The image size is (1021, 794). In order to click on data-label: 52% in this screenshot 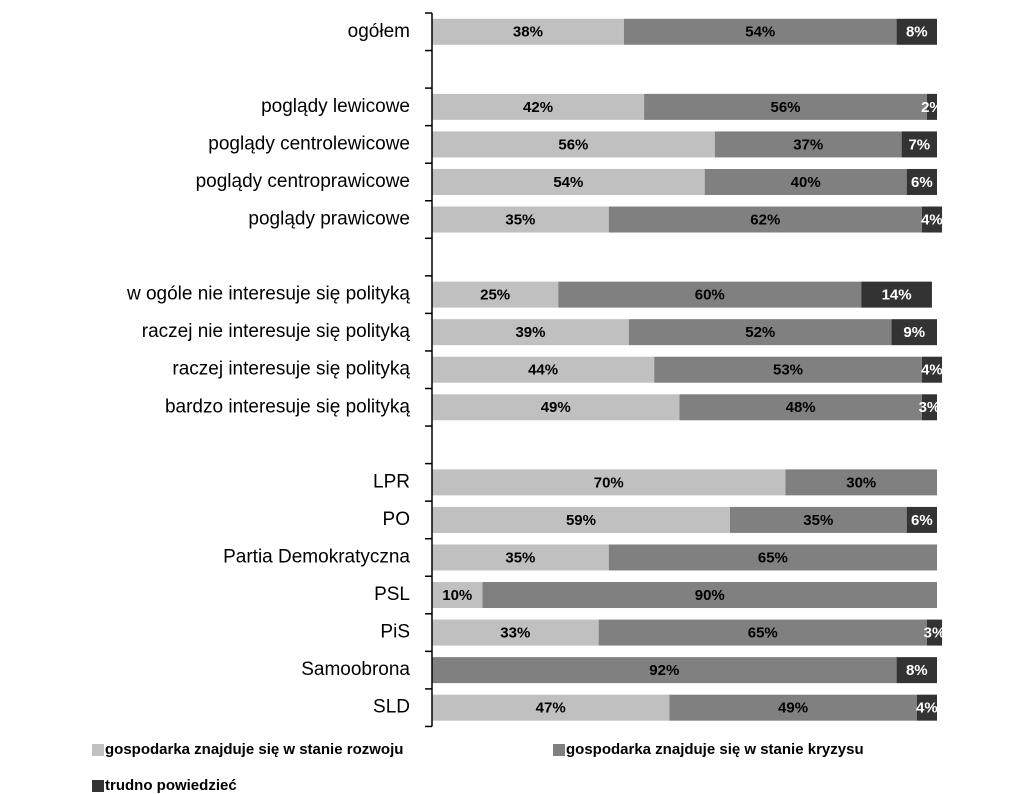, I will do `click(760, 332)`.